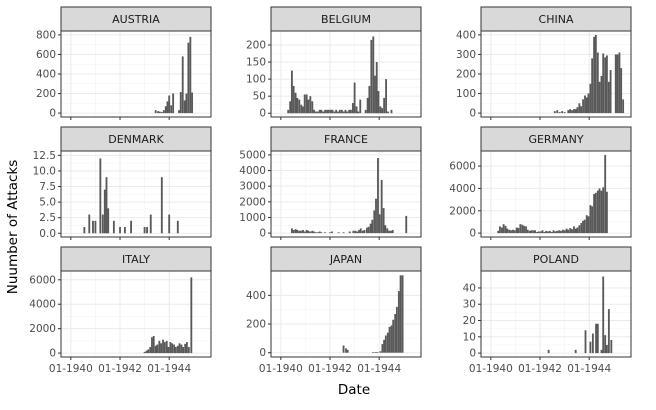 The height and width of the screenshot is (410, 656). What do you see at coordinates (354, 390) in the screenshot?
I see `x-axis-title: Date` at bounding box center [354, 390].